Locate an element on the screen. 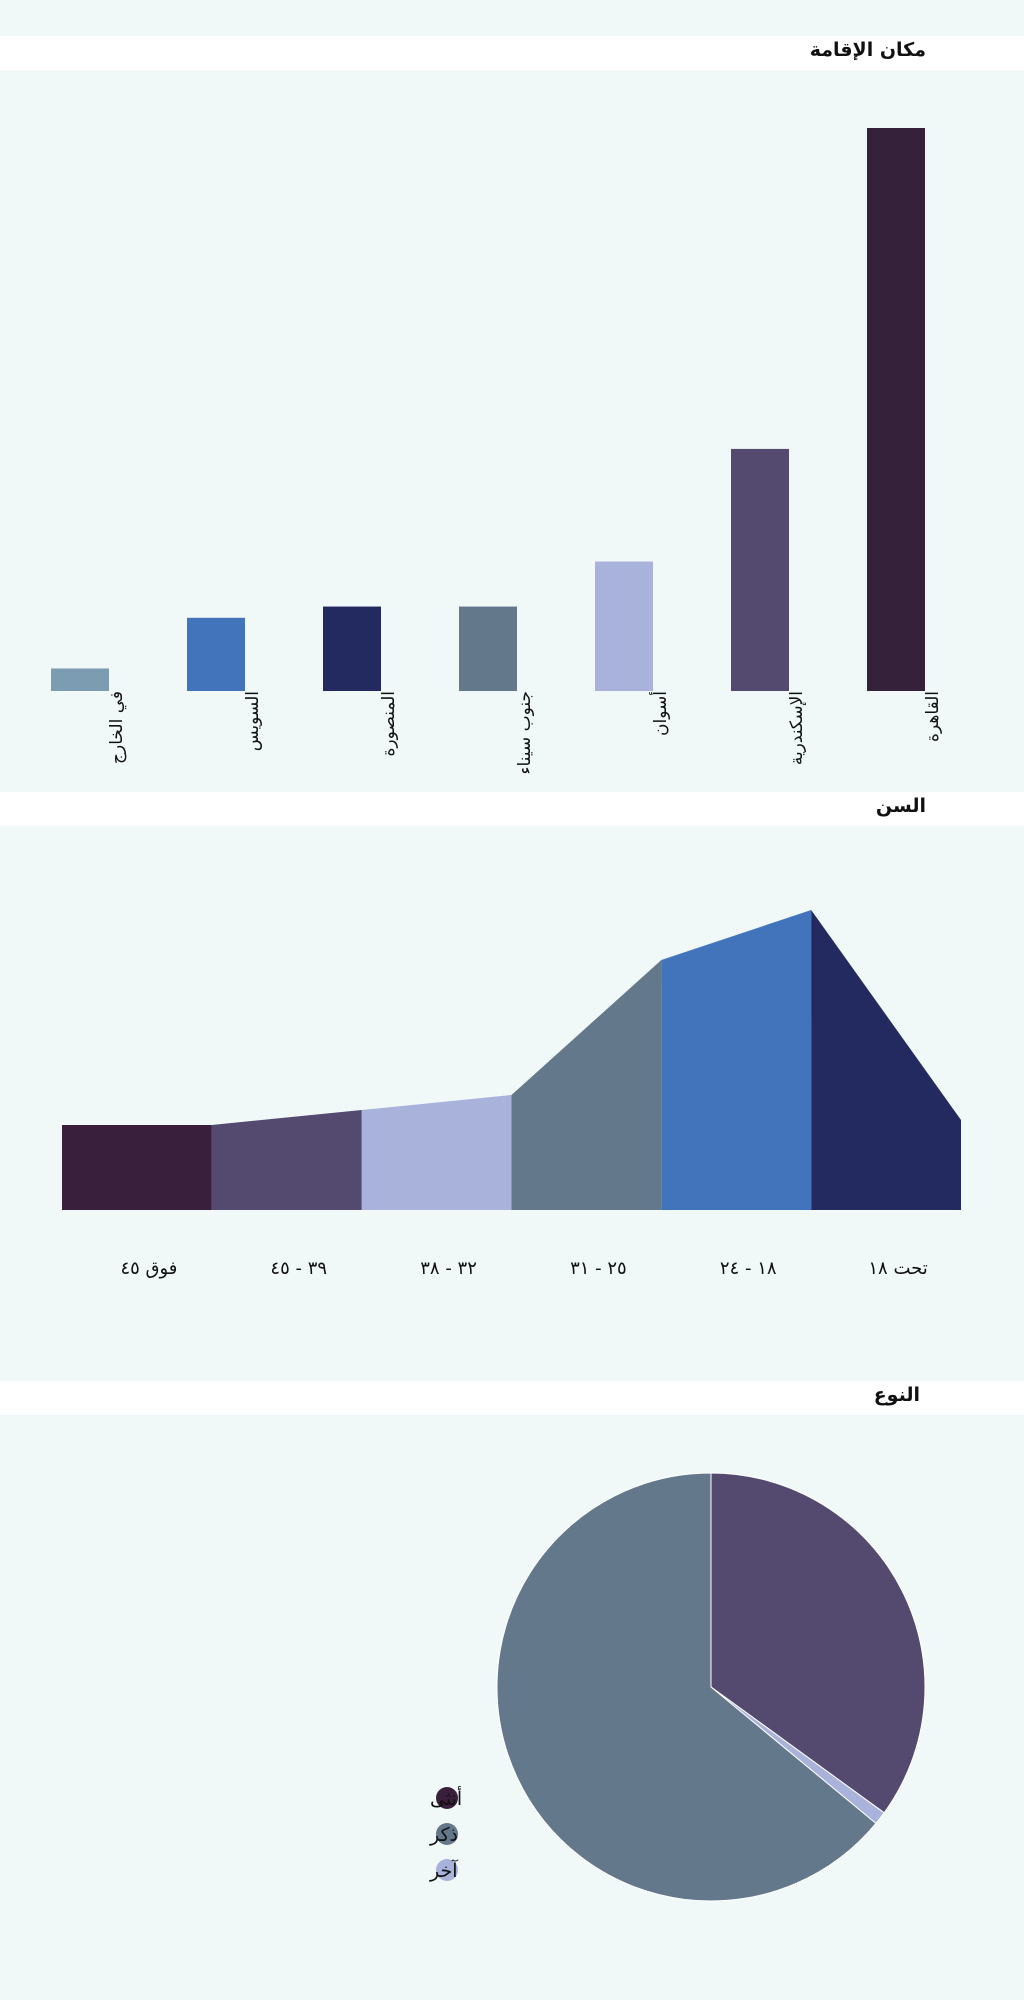 This screenshot has width=1024, height=2000. gender-pie-chart: أنثى ذكر آخر is located at coordinates (677, 1687).